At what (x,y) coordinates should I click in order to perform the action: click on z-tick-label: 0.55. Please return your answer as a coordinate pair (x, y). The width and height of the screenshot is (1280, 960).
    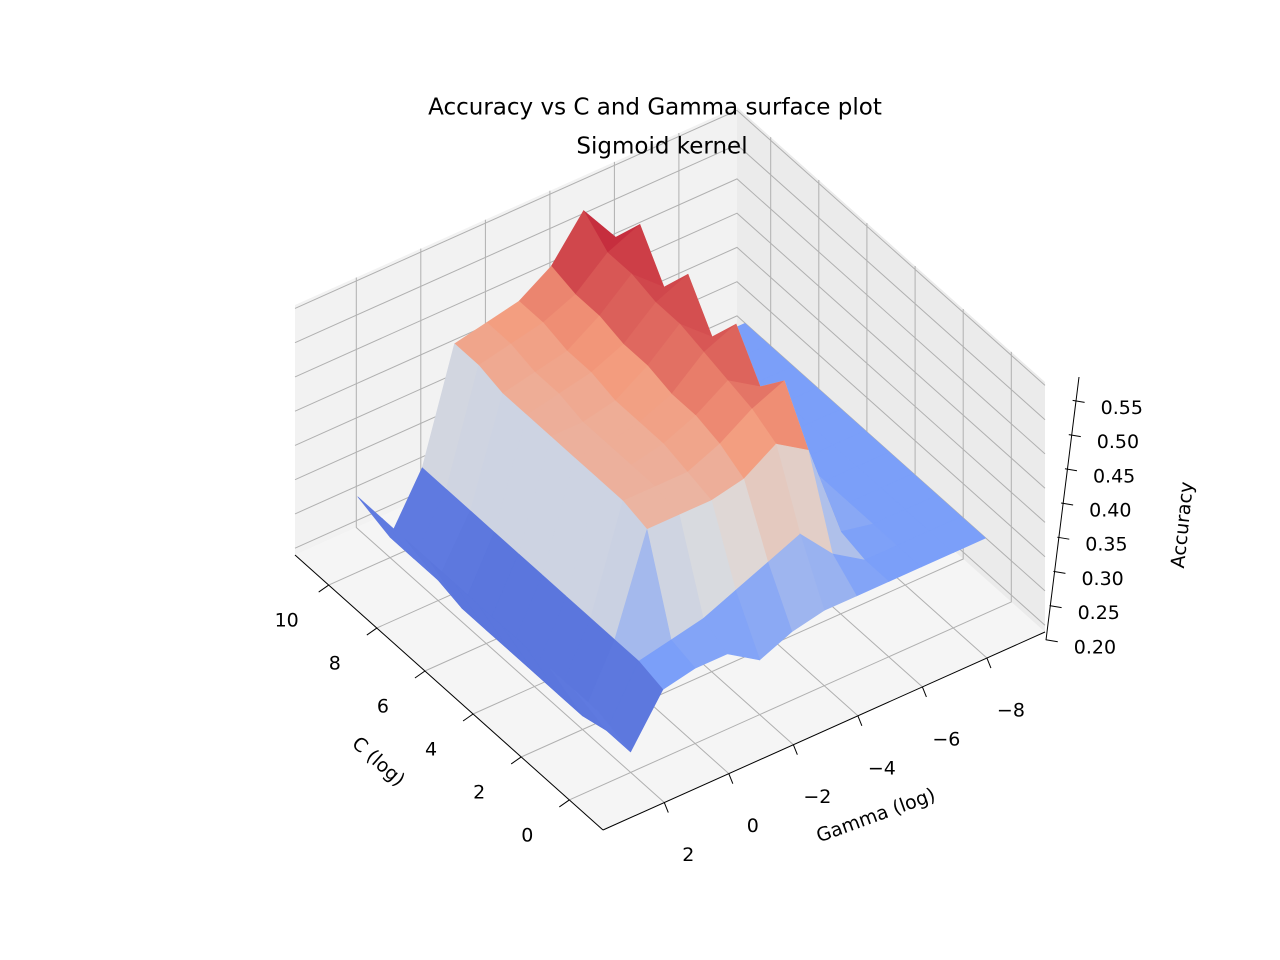
    Looking at the image, I should click on (1122, 408).